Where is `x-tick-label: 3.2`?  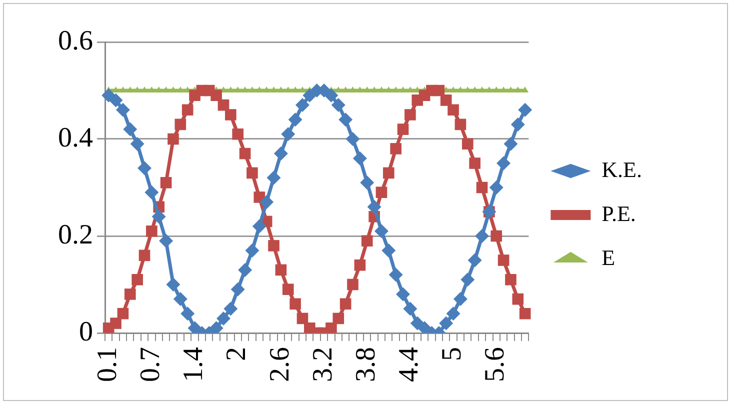
x-tick-label: 3.2 is located at coordinates (322, 364).